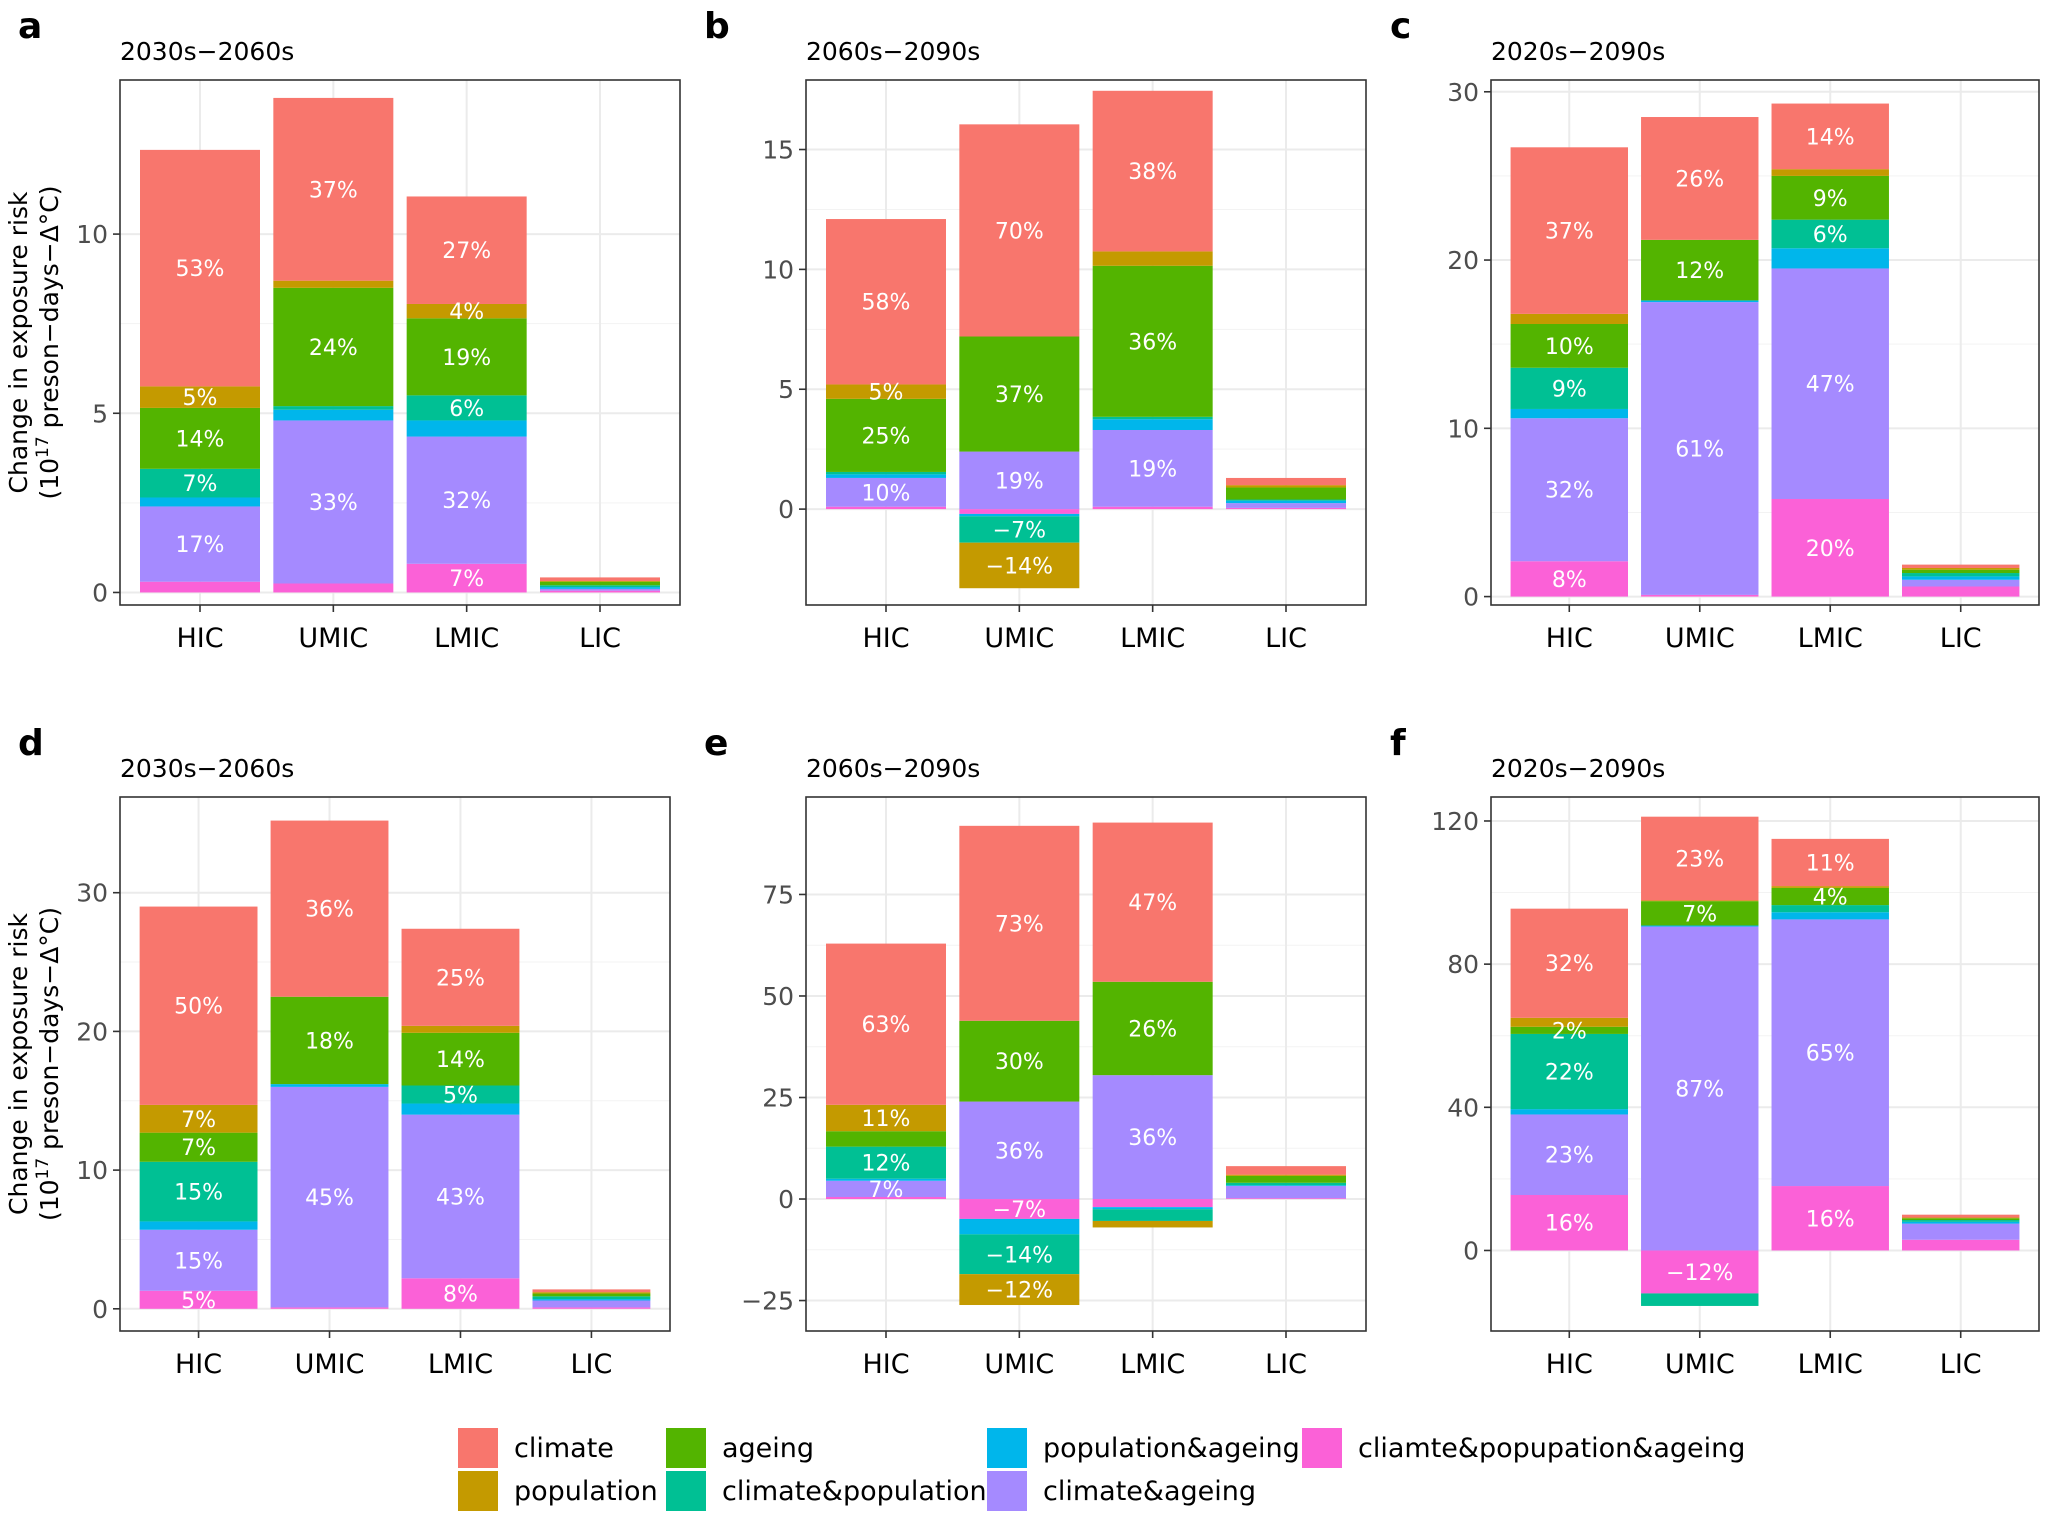 This screenshot has height=1533, width=2050. I want to click on segment-label: 5%, so click(198, 1301).